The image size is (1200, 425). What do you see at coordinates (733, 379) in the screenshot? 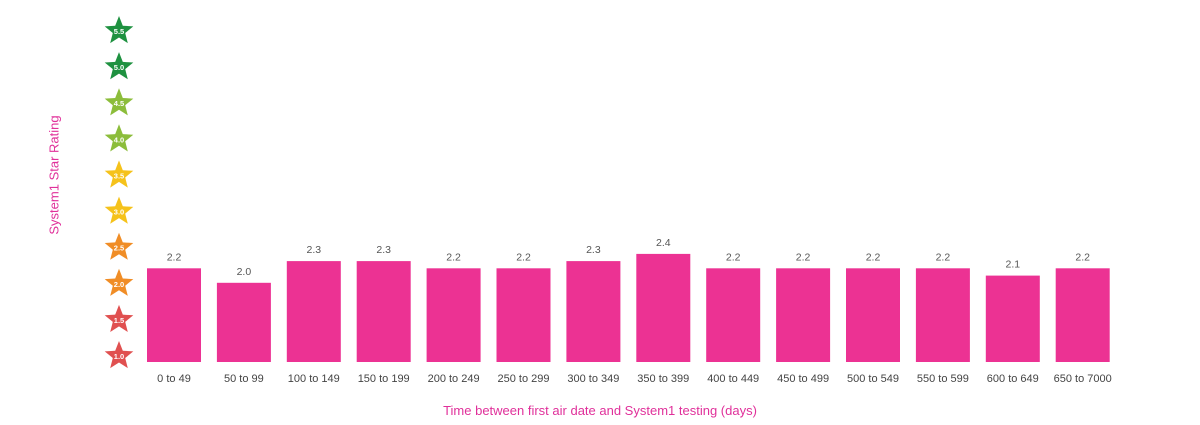
I see `x-tick-label: 400 to 449` at bounding box center [733, 379].